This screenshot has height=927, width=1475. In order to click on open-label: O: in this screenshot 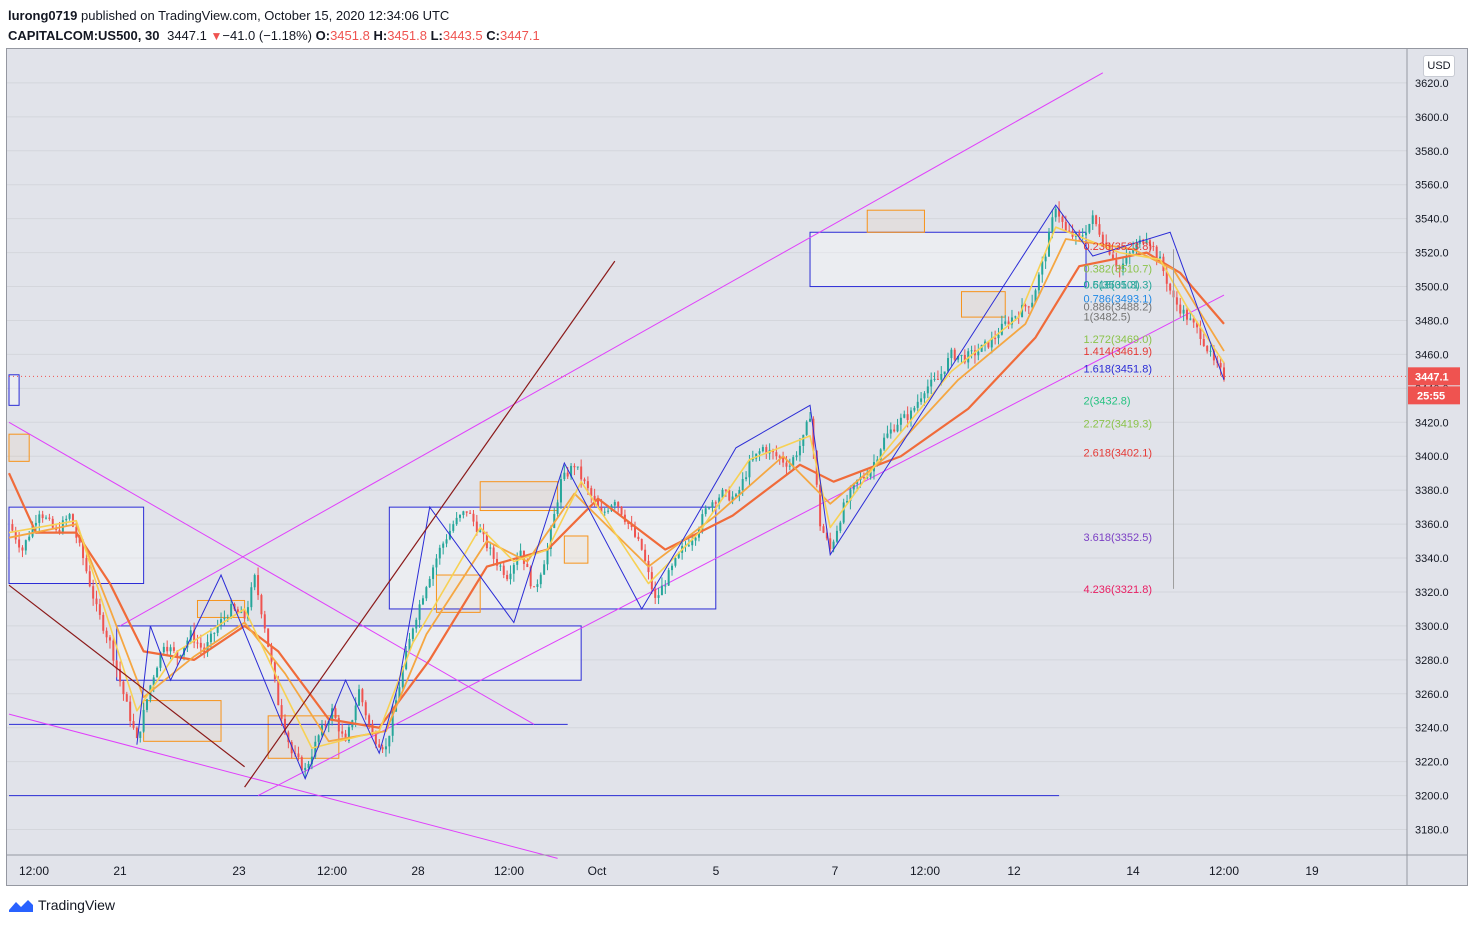, I will do `click(323, 35)`.